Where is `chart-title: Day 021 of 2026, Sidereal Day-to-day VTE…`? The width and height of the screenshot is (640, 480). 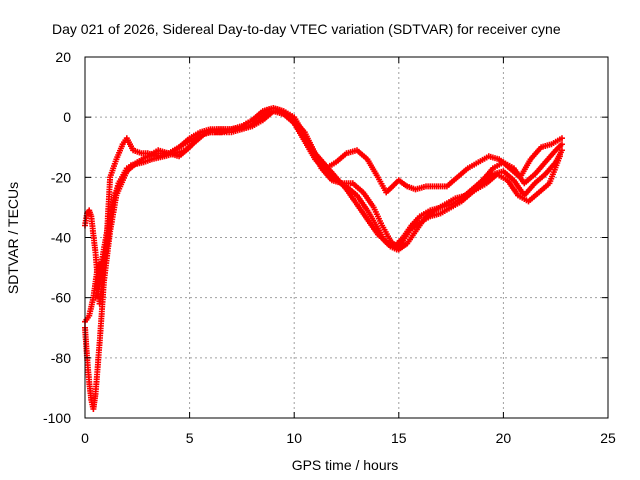 chart-title: Day 021 of 2026, Sidereal Day-to-day VTE… is located at coordinates (306, 29).